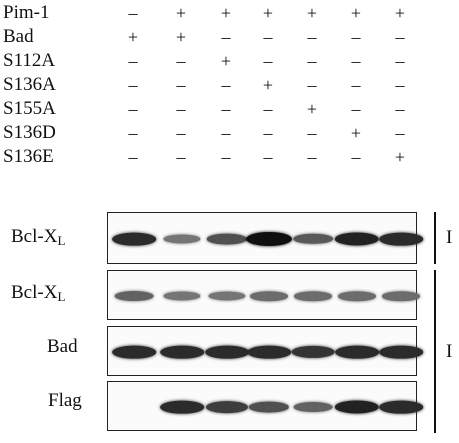 The height and width of the screenshot is (443, 459). I want to click on condition-label: S155A, so click(29, 108).